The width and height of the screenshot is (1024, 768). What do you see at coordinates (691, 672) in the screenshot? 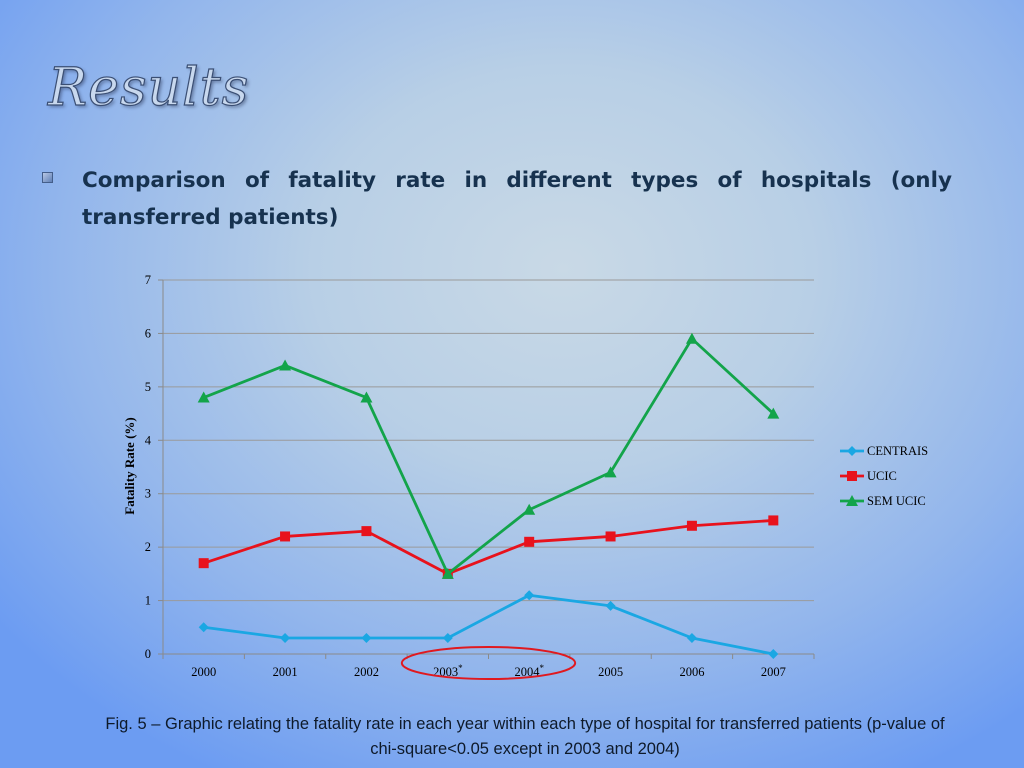
I see `x-tick-label: 2006` at bounding box center [691, 672].